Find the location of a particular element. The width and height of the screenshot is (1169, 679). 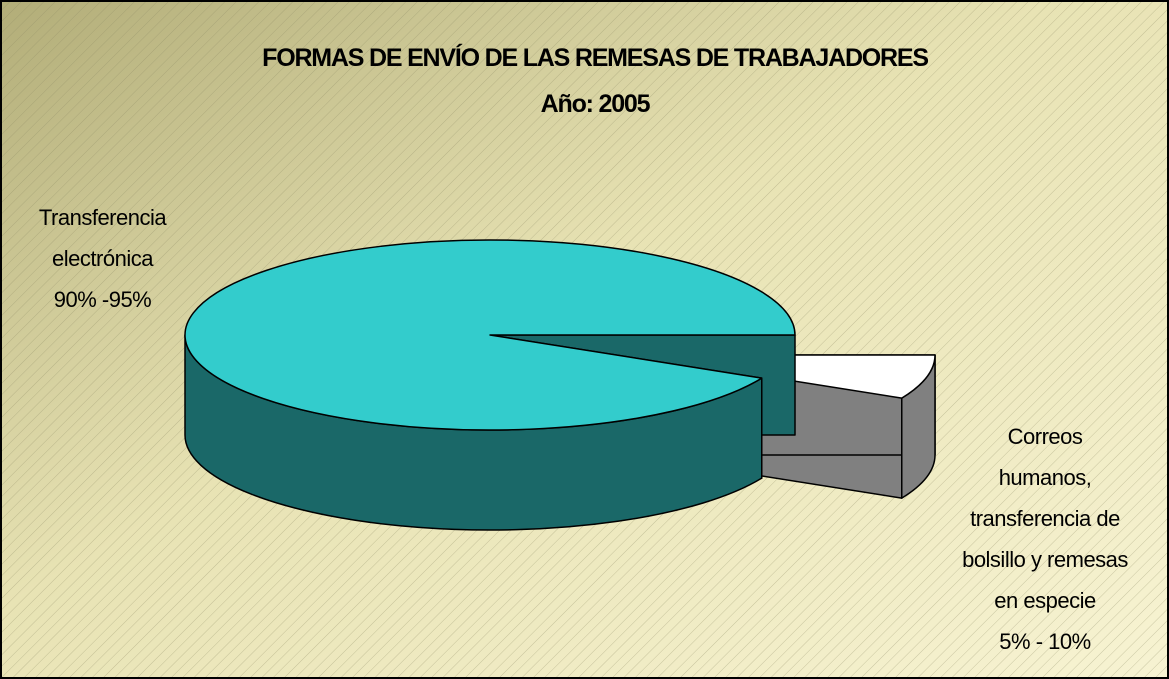

slice-value-label: 90% -95% is located at coordinates (102, 299).